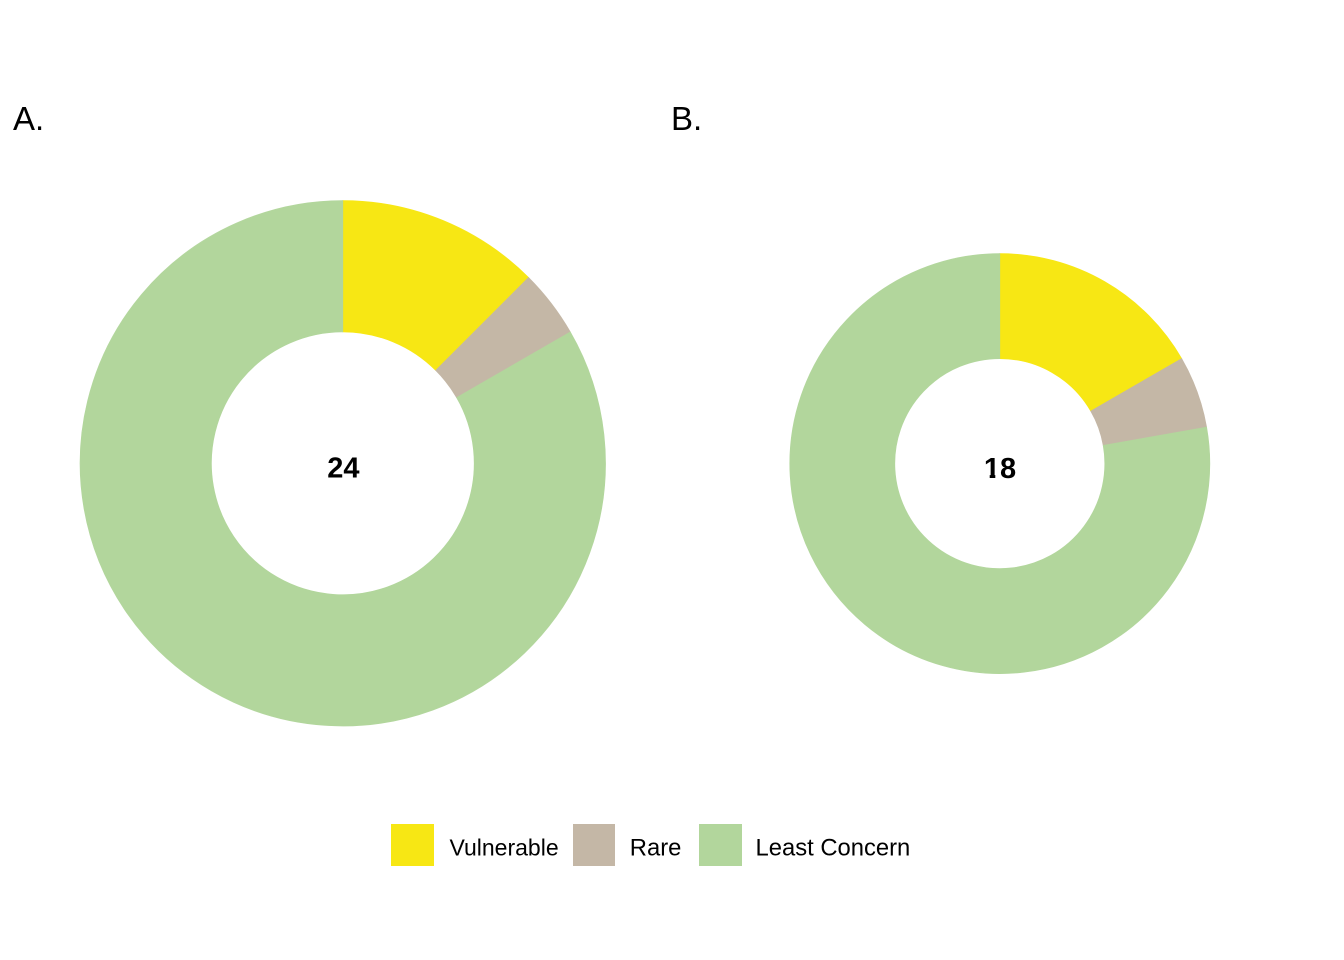 This screenshot has height=960, width=1344. Describe the element at coordinates (656, 848) in the screenshot. I see `svg-text: Rare` at that location.